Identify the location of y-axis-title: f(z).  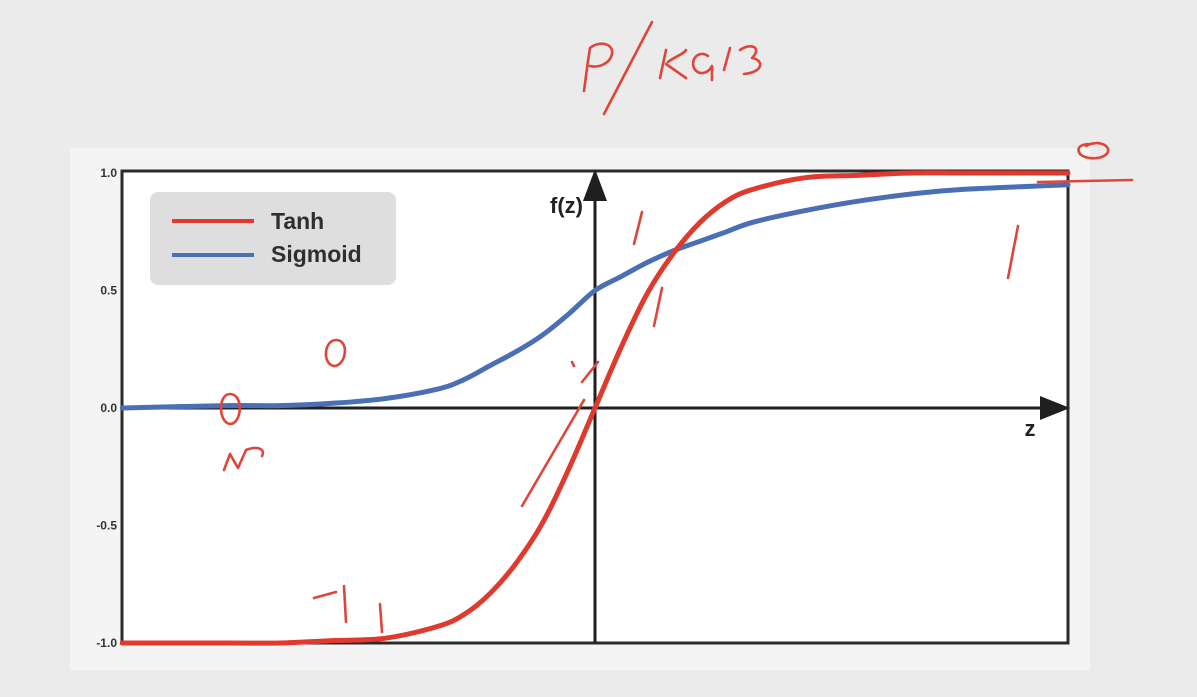
(566, 205).